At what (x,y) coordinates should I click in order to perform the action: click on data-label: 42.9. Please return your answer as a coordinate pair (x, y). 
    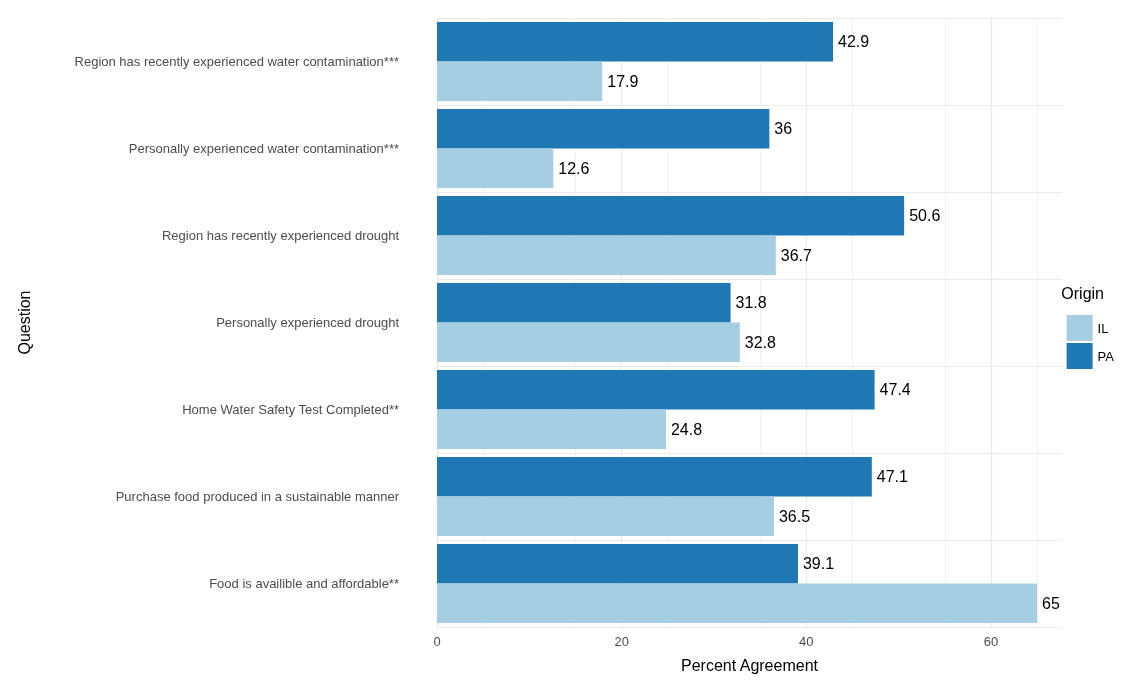
    Looking at the image, I should click on (854, 42).